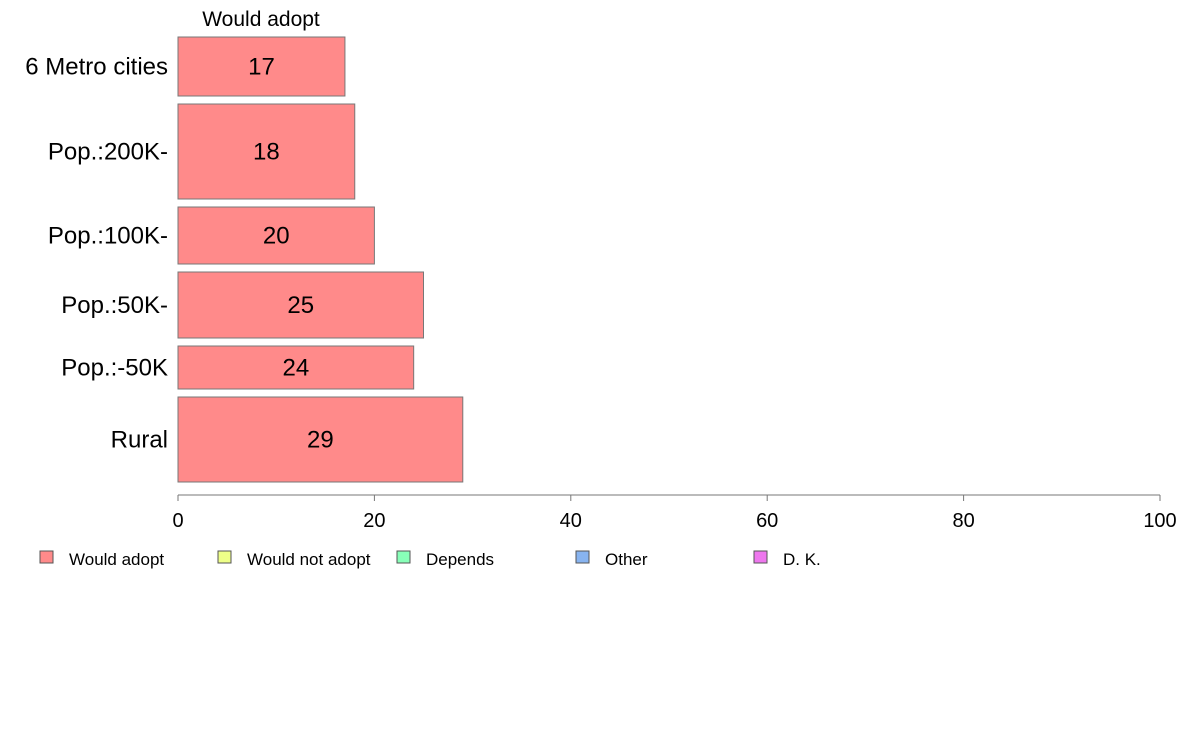 The height and width of the screenshot is (736, 1188). What do you see at coordinates (374, 521) in the screenshot?
I see `x-tick-label: 20` at bounding box center [374, 521].